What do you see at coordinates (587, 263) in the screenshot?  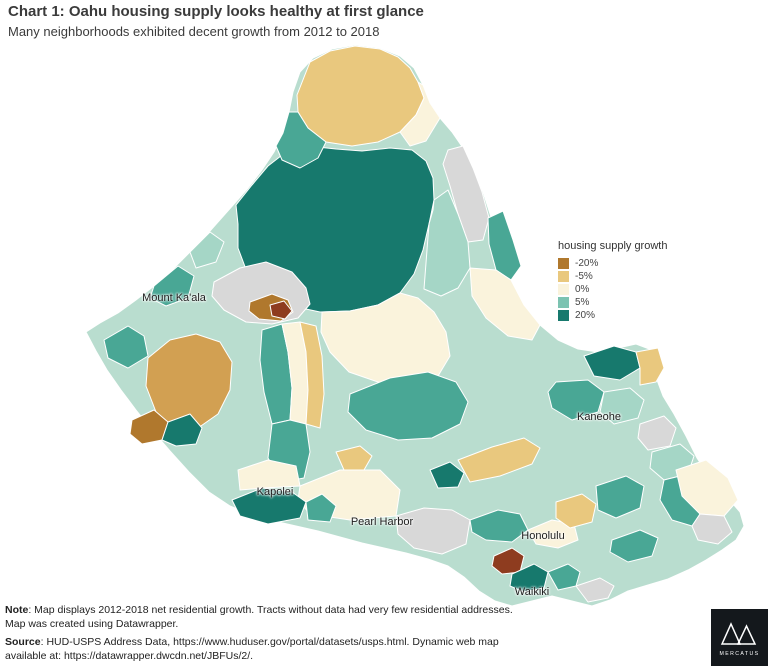 I see `legend-label: -20%` at bounding box center [587, 263].